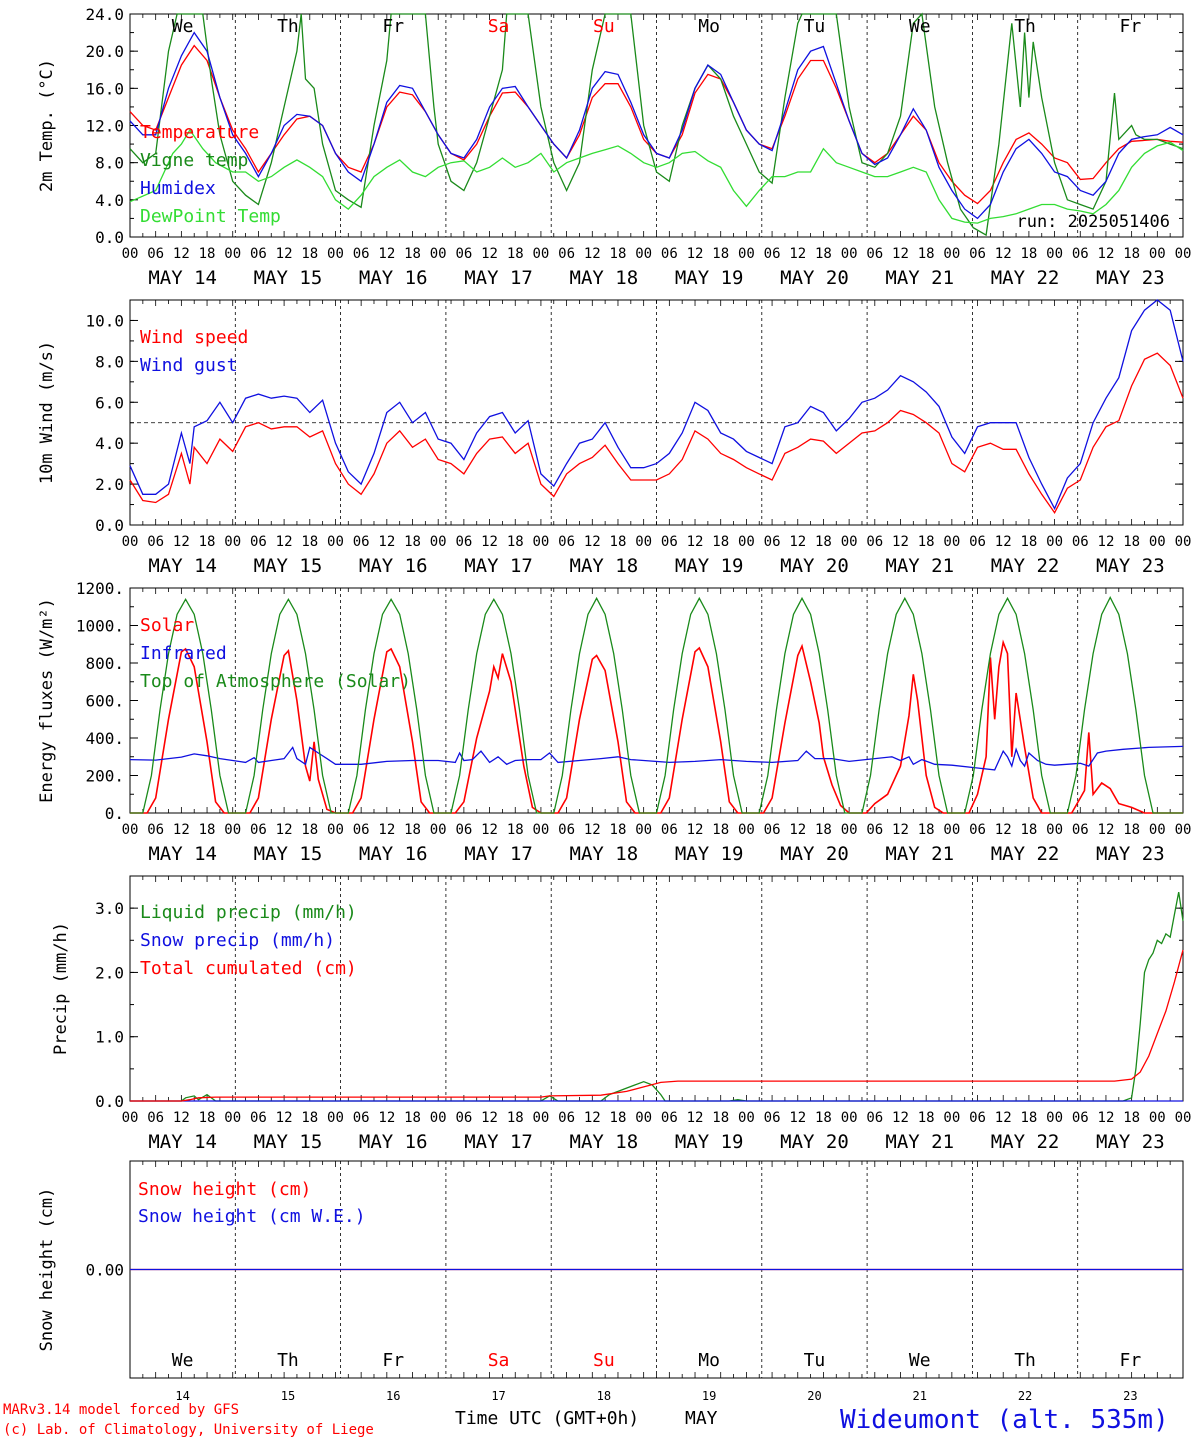 The image size is (1194, 1440). I want to click on day-number: 20, so click(814, 1396).